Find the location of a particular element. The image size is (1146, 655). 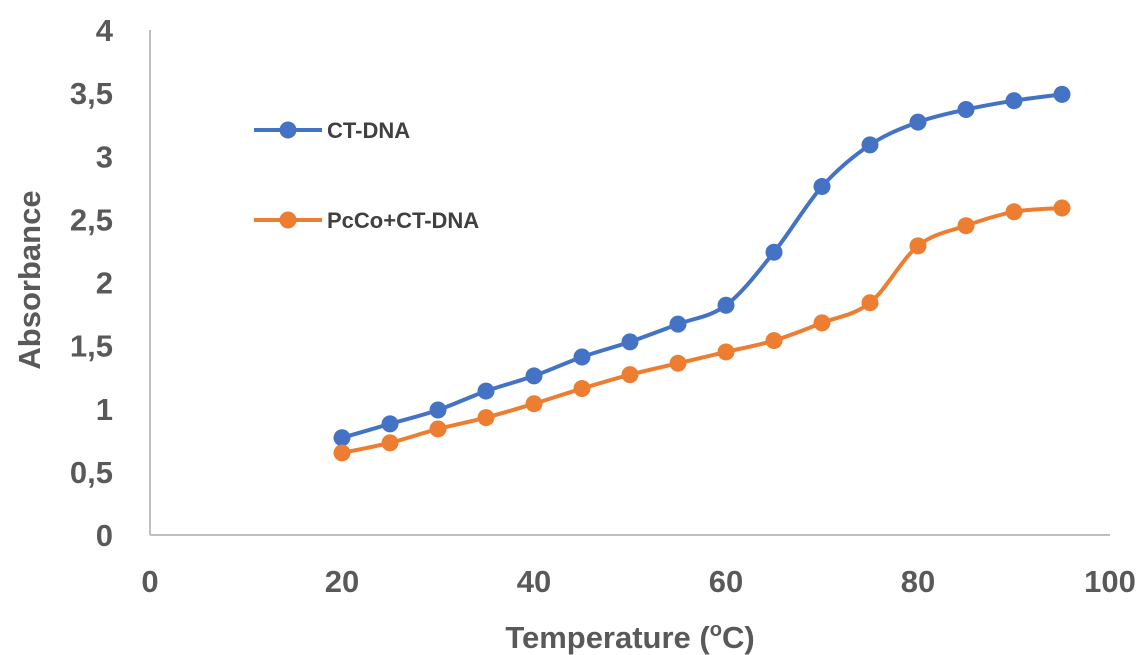

x-tick-label: 40 is located at coordinates (534, 581).